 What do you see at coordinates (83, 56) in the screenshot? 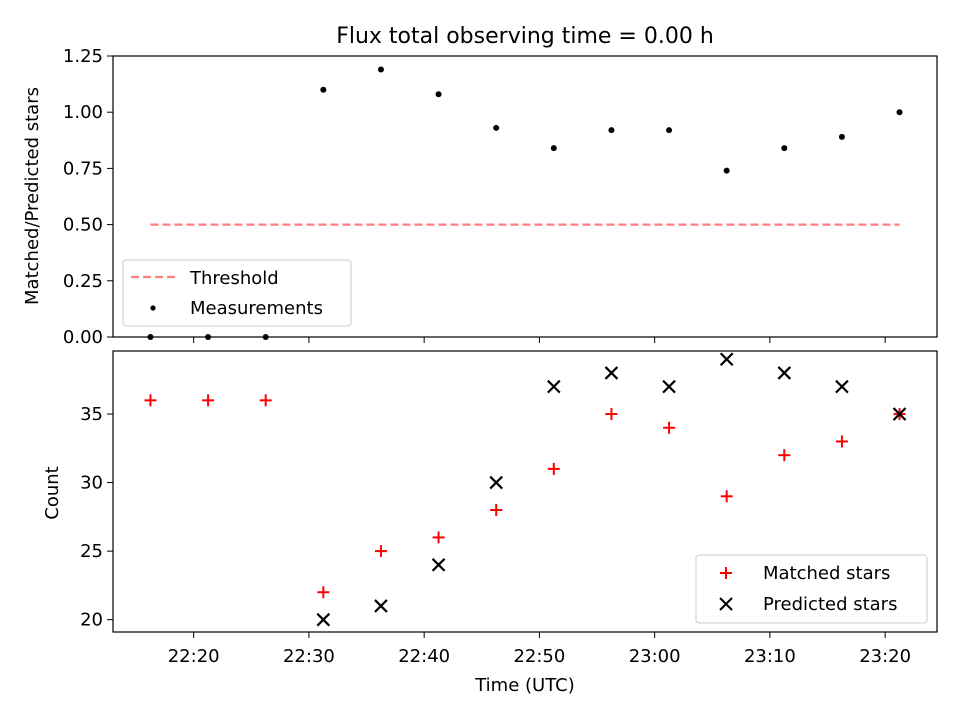
I see `ratio-y-tick-label: 1.25` at bounding box center [83, 56].